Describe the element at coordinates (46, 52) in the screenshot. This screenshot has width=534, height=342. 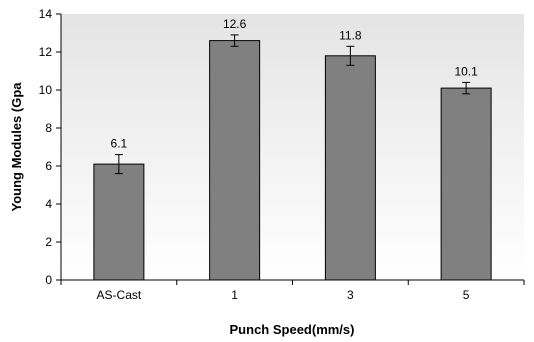
I see `y-tick-label-6: 12` at that location.